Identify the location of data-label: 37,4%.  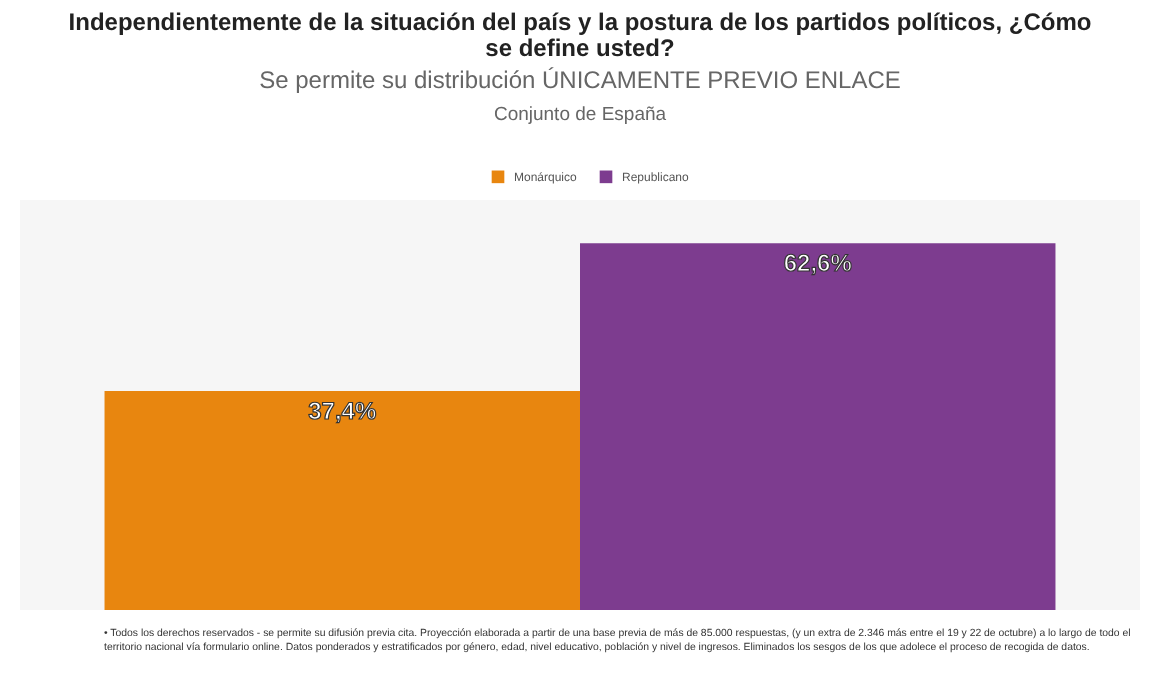
(342, 410).